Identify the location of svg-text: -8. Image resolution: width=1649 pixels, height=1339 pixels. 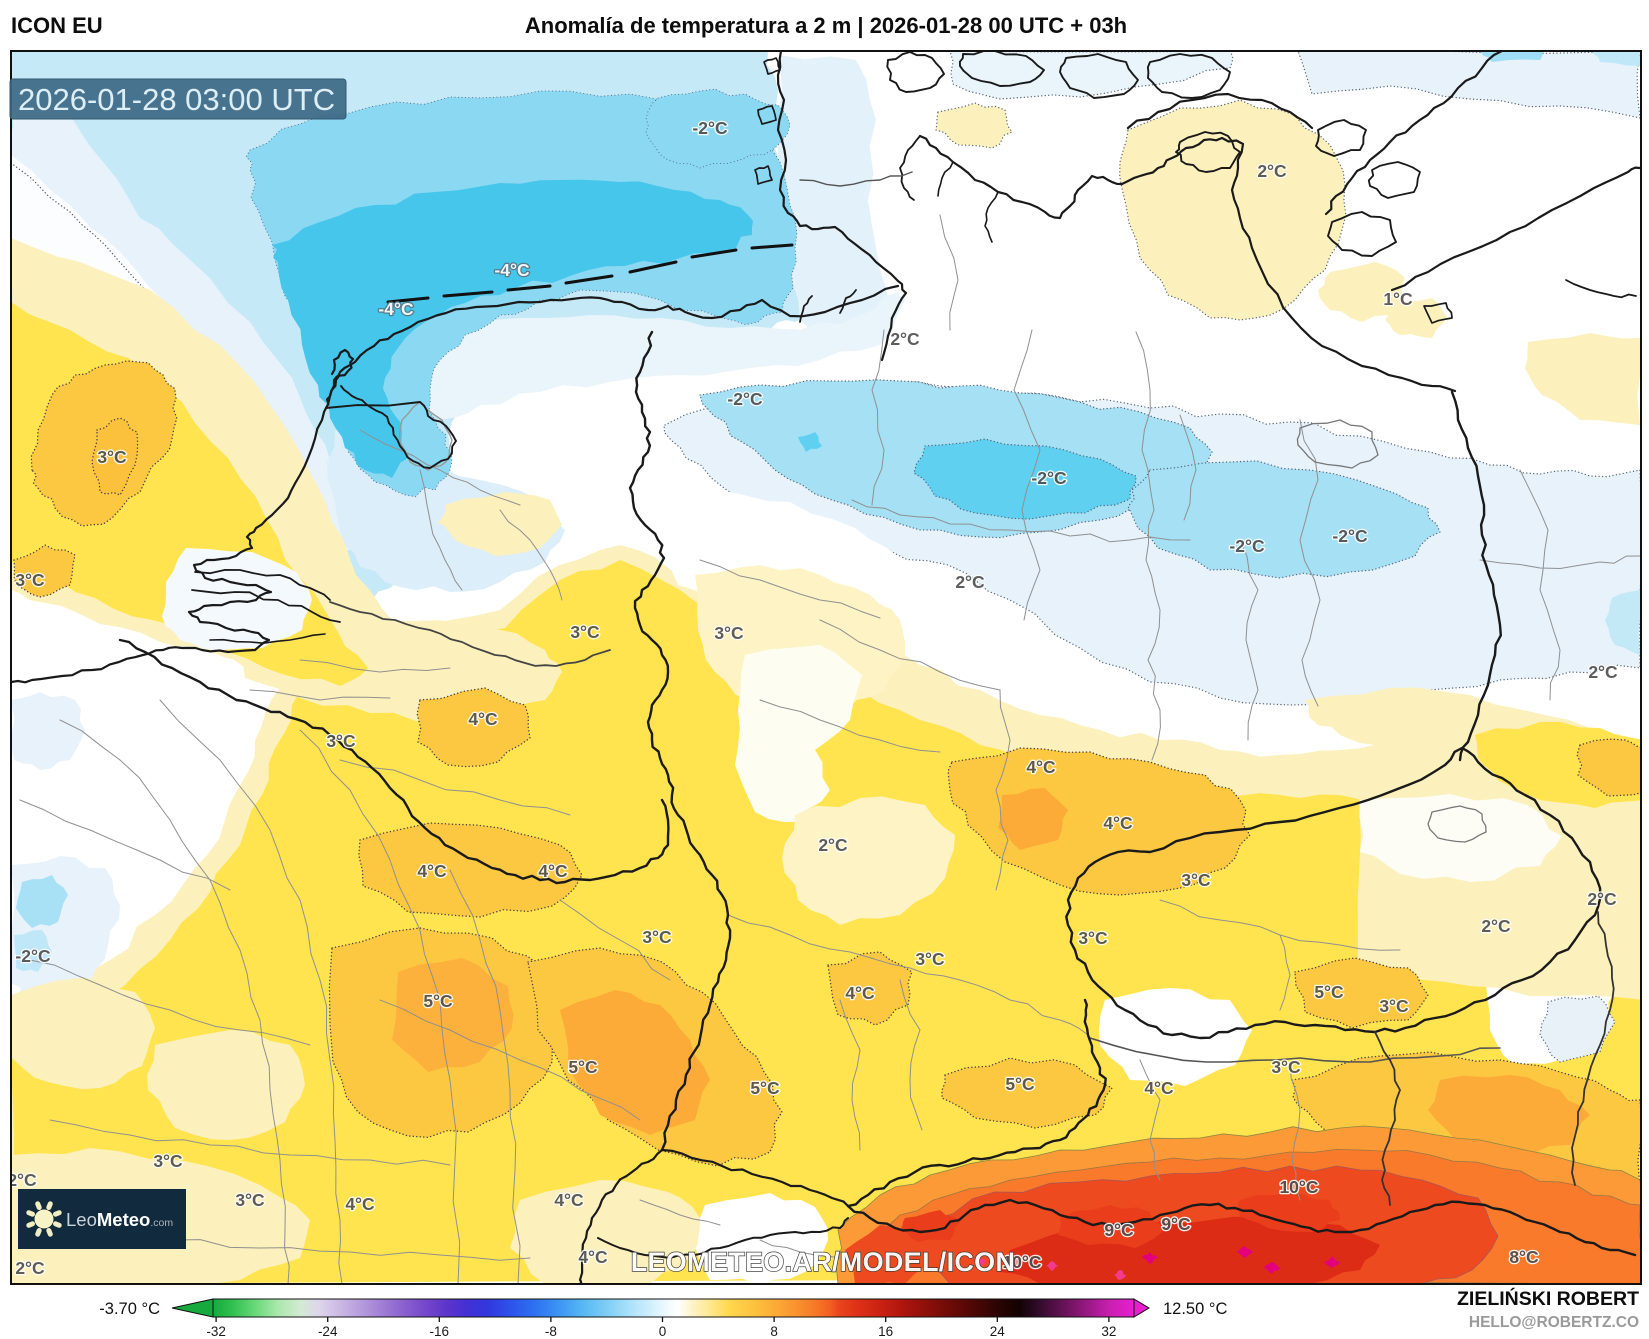
(551, 1331).